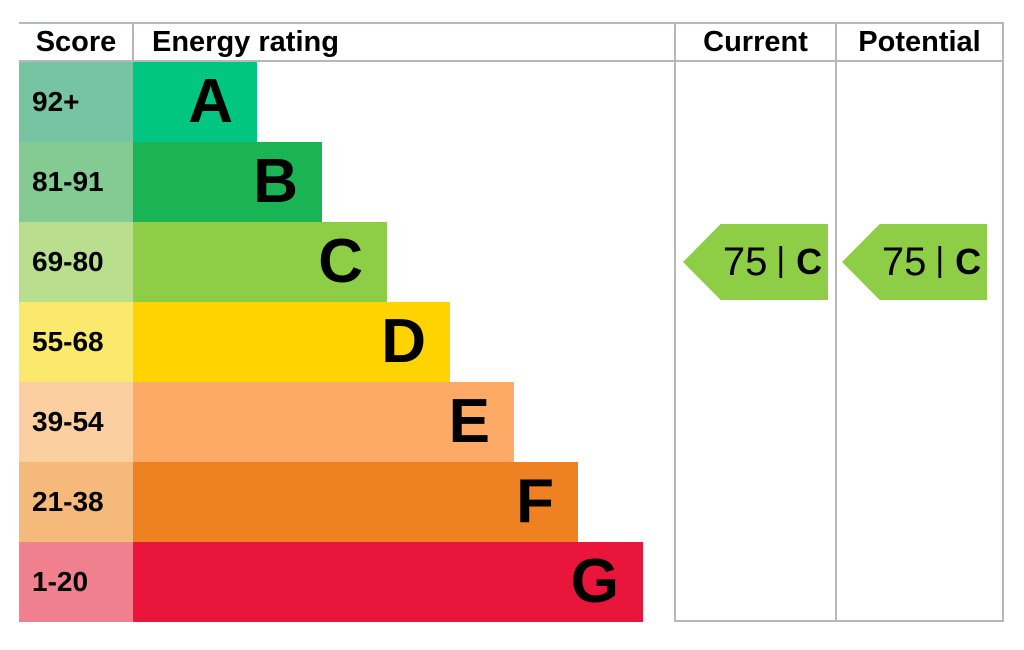 The image size is (1024, 650). I want to click on score-cell-c: 69-80, so click(76, 262).